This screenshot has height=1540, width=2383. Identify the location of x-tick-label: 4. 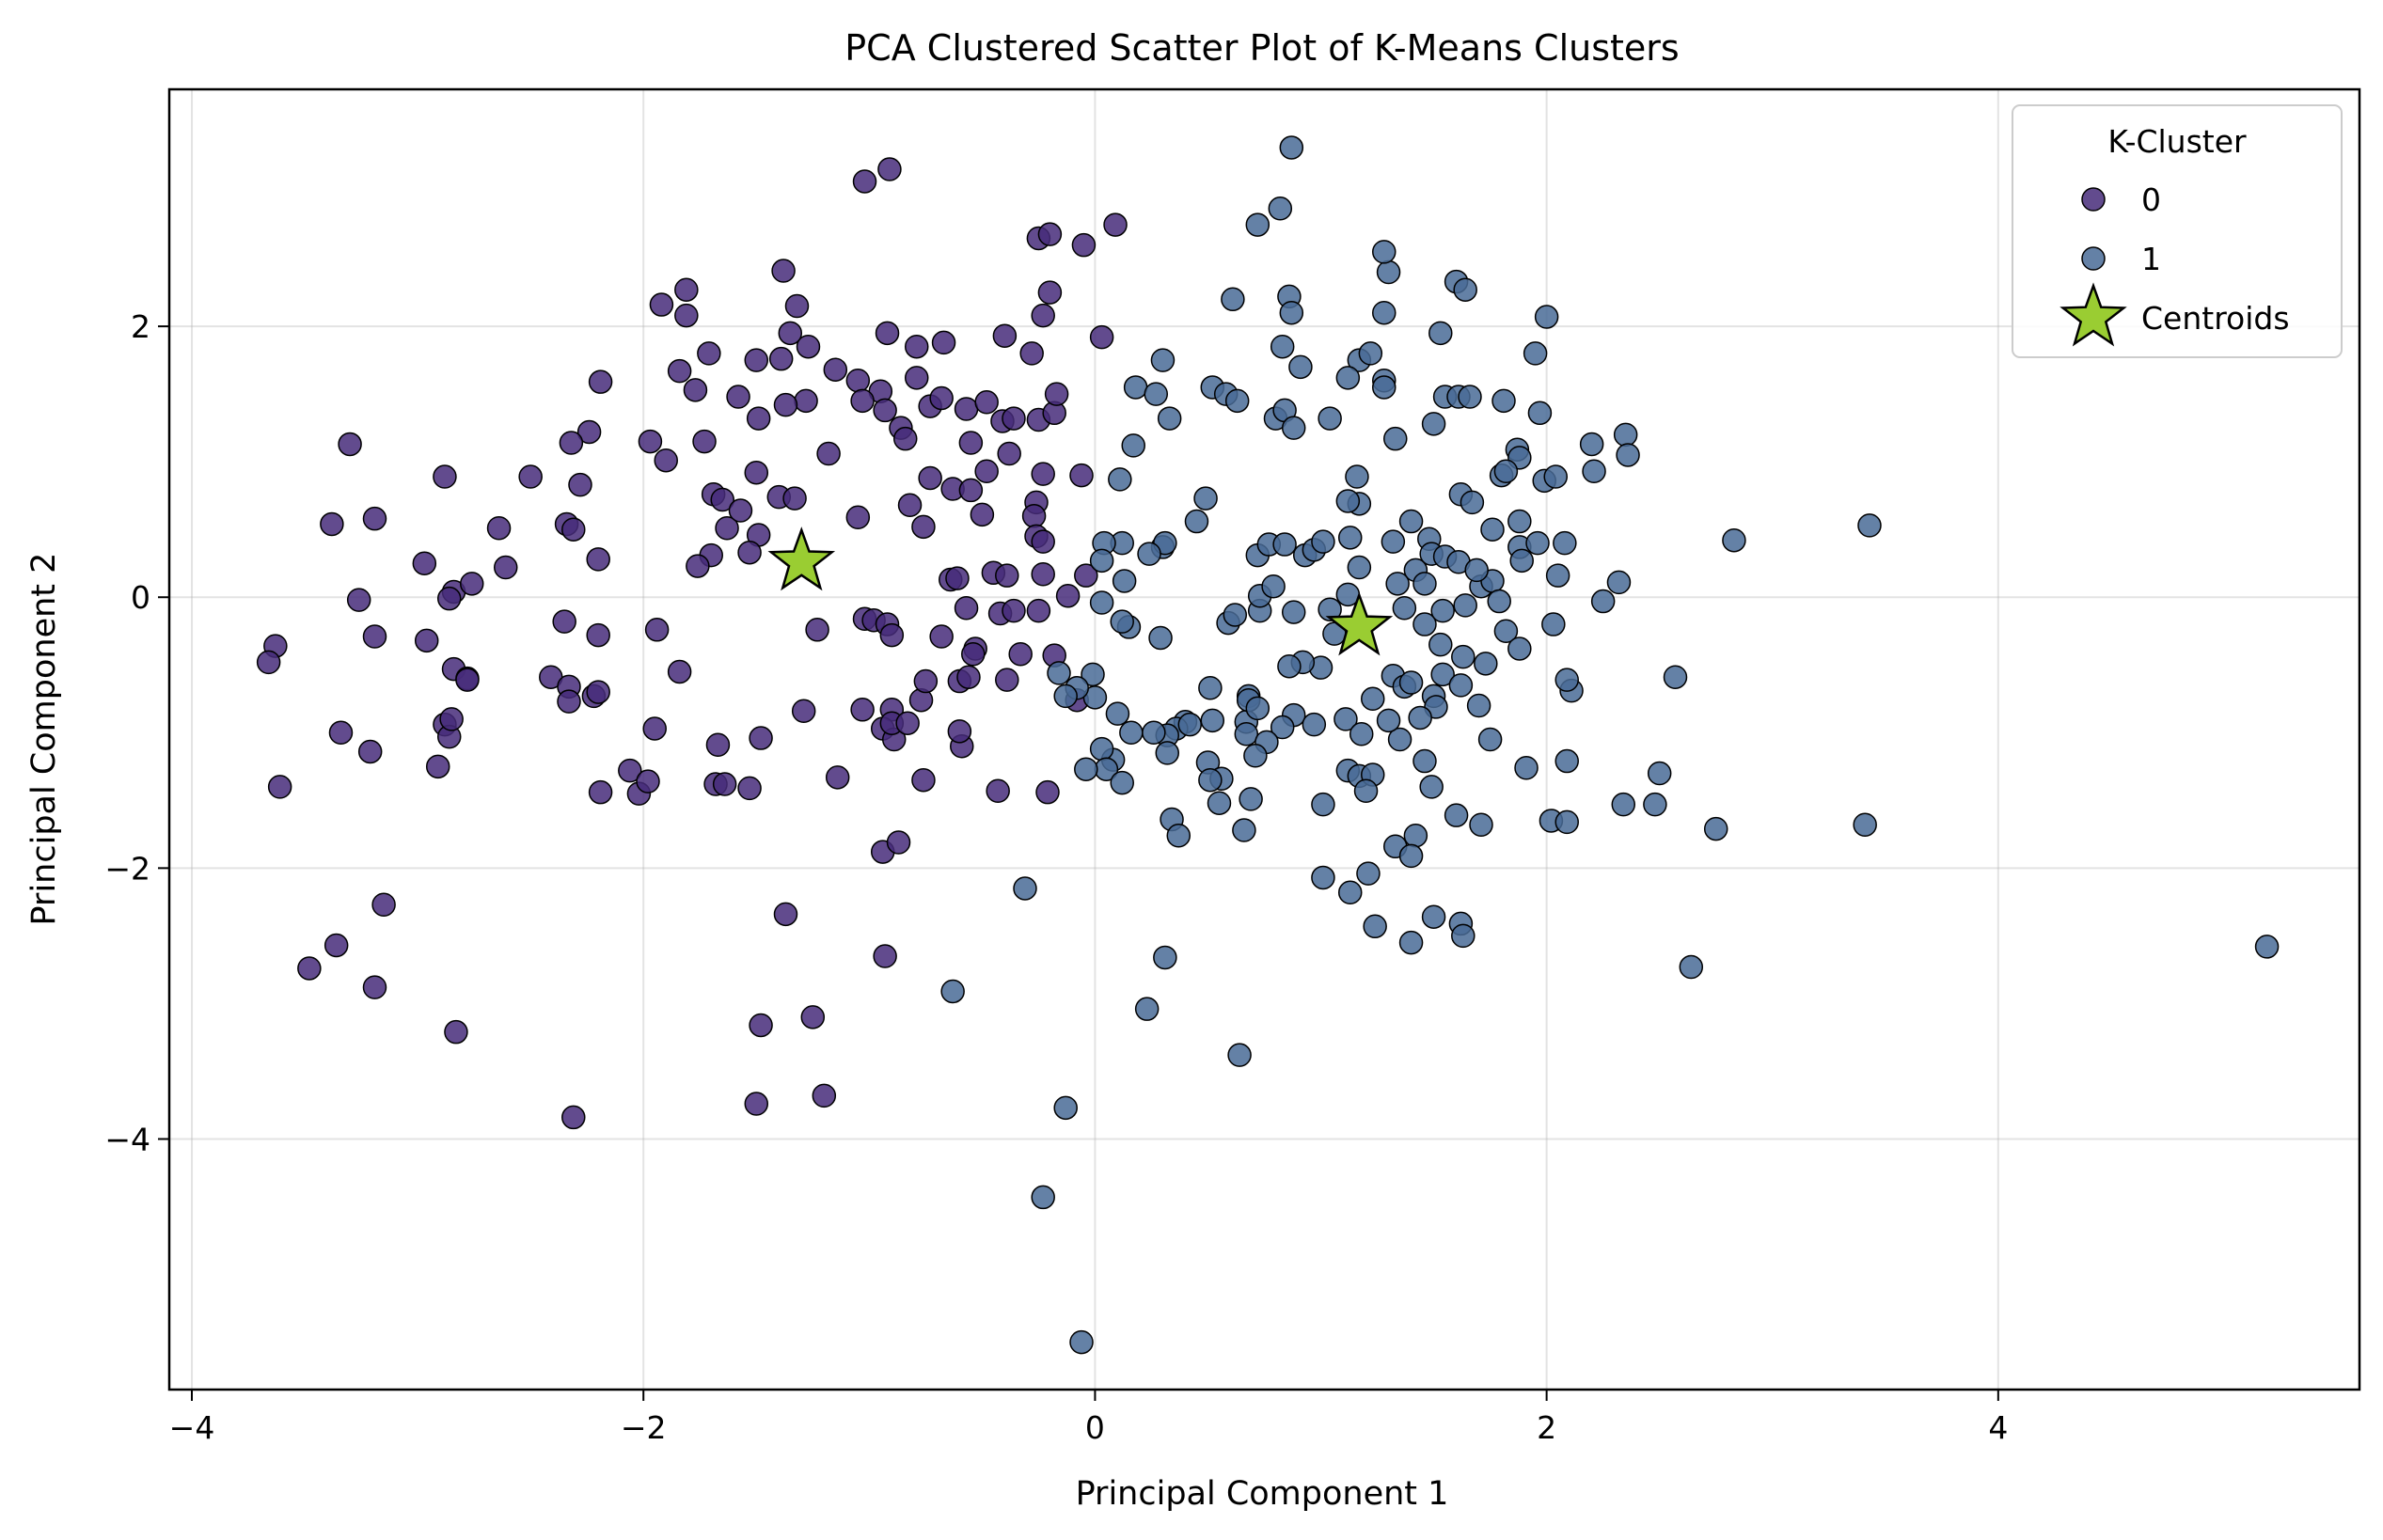
(1998, 1428).